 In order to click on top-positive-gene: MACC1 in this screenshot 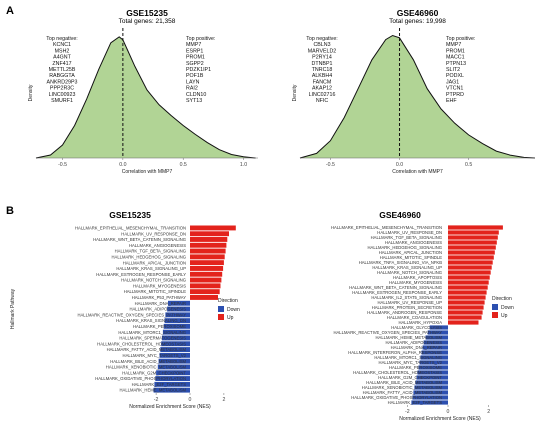, I will do `click(455, 58)`.